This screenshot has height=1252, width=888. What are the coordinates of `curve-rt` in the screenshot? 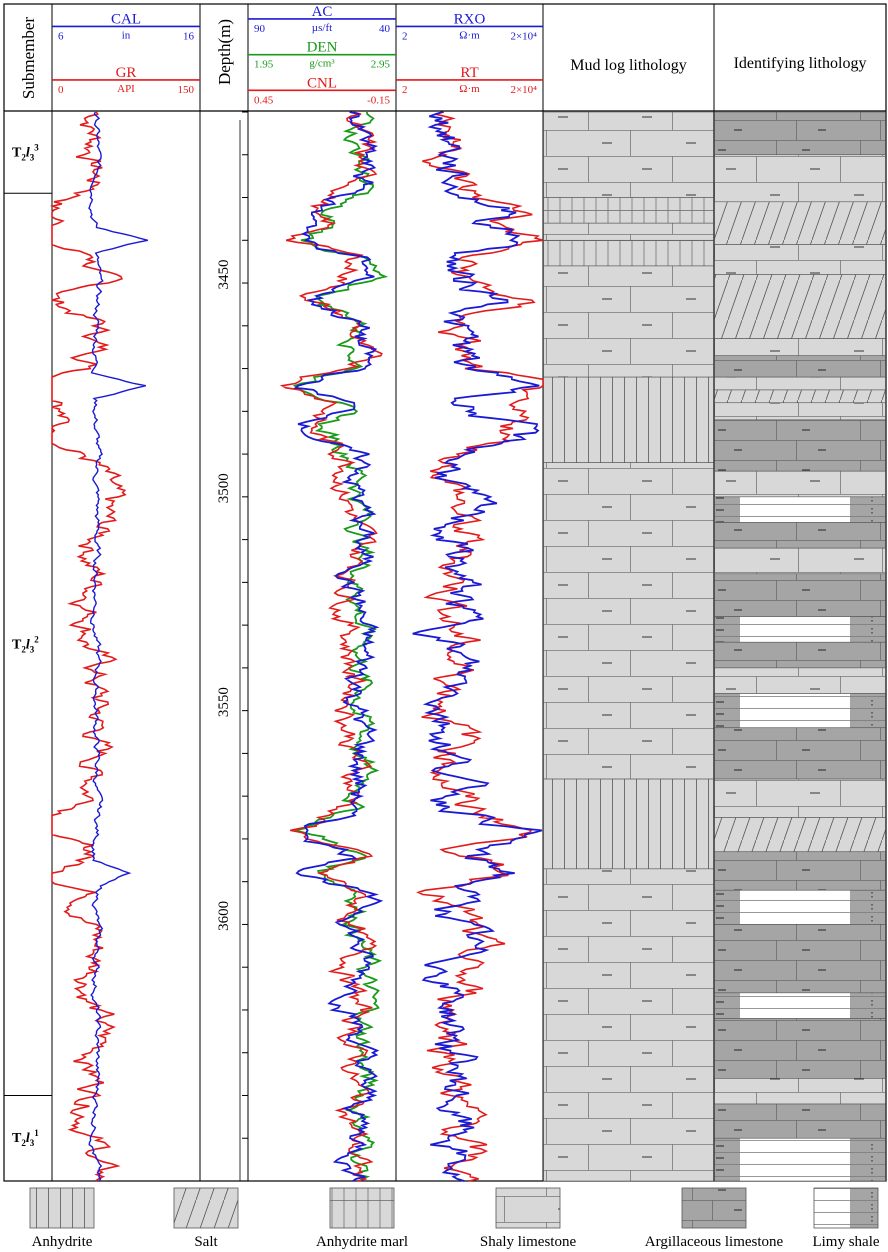 It's located at (480, 646).